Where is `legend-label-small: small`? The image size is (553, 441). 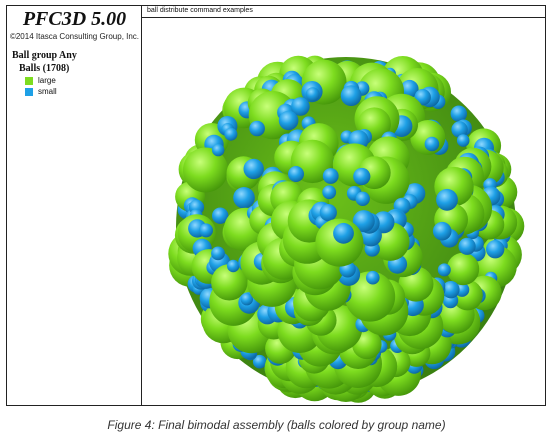 legend-label-small: small is located at coordinates (47, 91).